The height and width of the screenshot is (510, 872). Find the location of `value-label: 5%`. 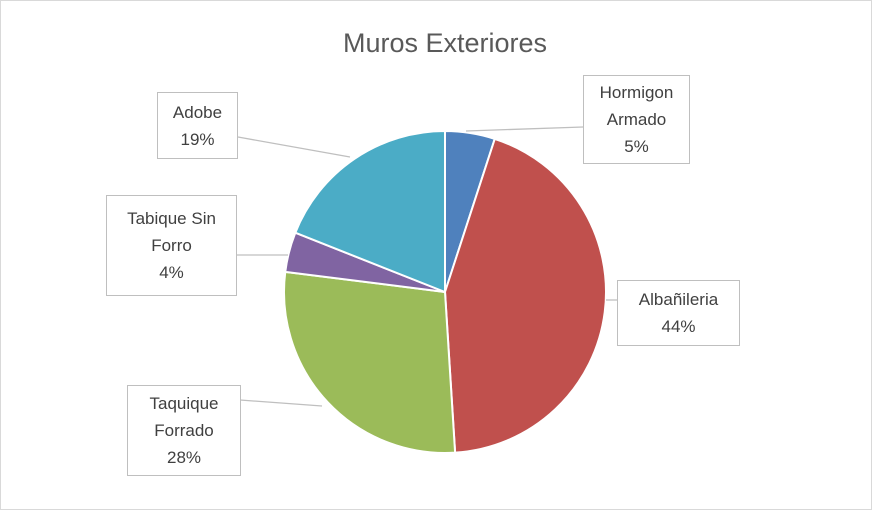

value-label: 5% is located at coordinates (636, 146).